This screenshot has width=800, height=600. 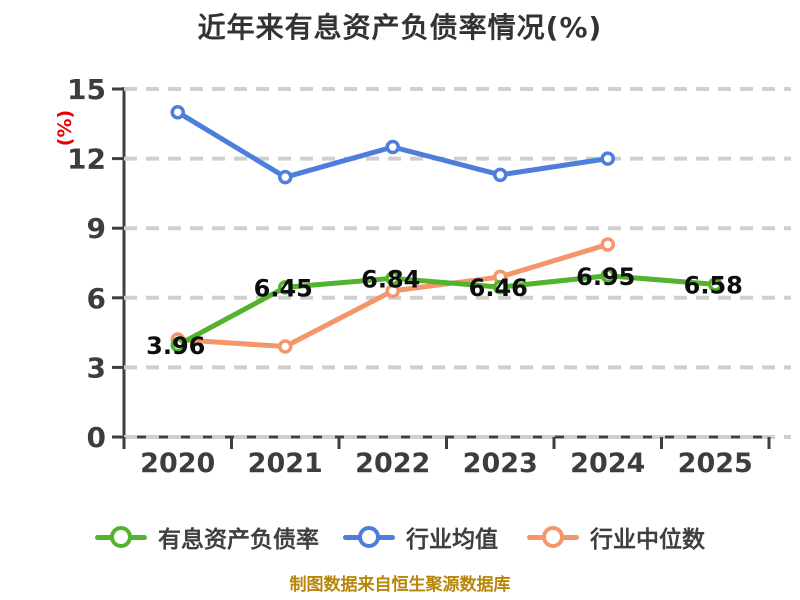 I want to click on y-tick-label: 3, so click(x=96, y=367).